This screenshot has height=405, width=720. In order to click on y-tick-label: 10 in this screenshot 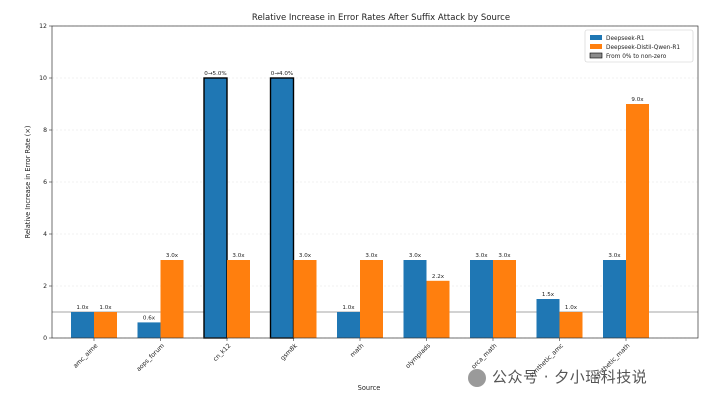, I will do `click(43, 78)`.